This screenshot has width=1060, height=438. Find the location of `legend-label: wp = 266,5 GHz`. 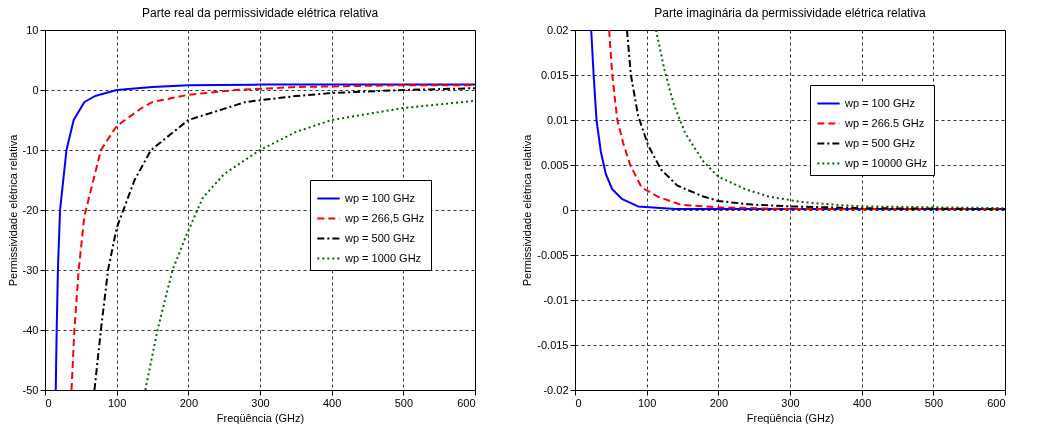

legend-label: wp = 266,5 GHz is located at coordinates (384, 217).